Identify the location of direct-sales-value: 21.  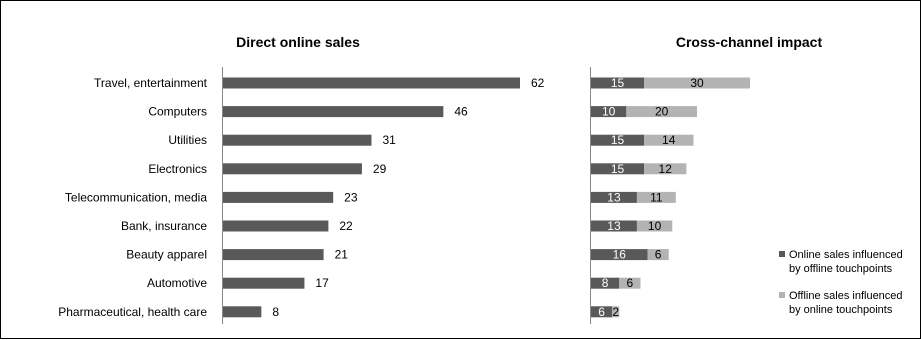
(342, 255).